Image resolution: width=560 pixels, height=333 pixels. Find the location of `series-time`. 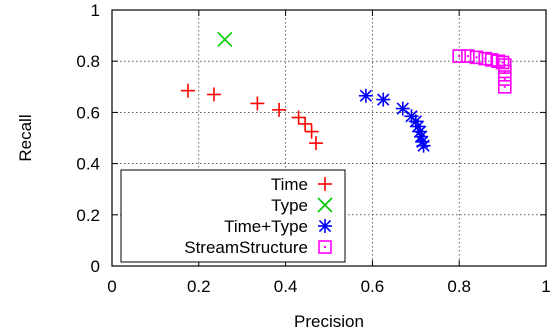

series-time is located at coordinates (251, 117).